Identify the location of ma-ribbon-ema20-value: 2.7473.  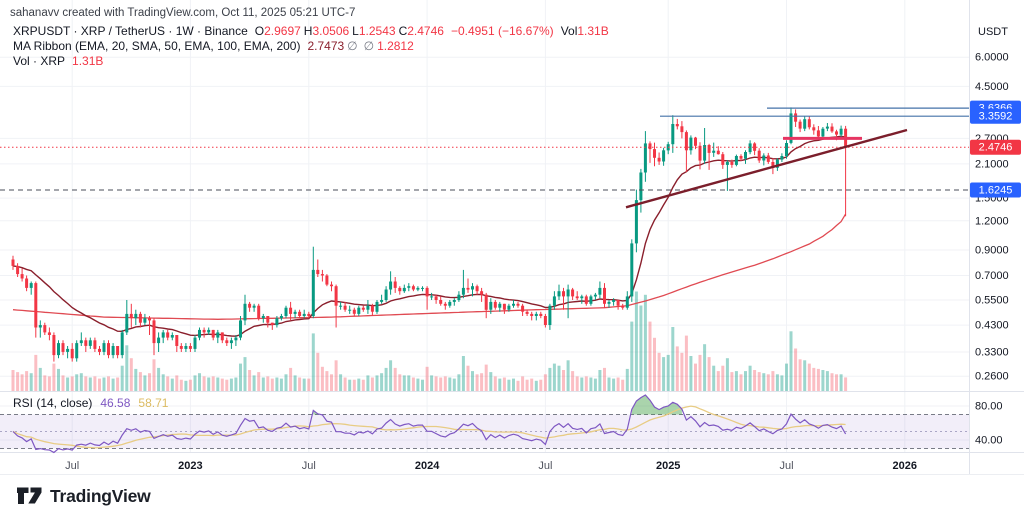
(326, 46).